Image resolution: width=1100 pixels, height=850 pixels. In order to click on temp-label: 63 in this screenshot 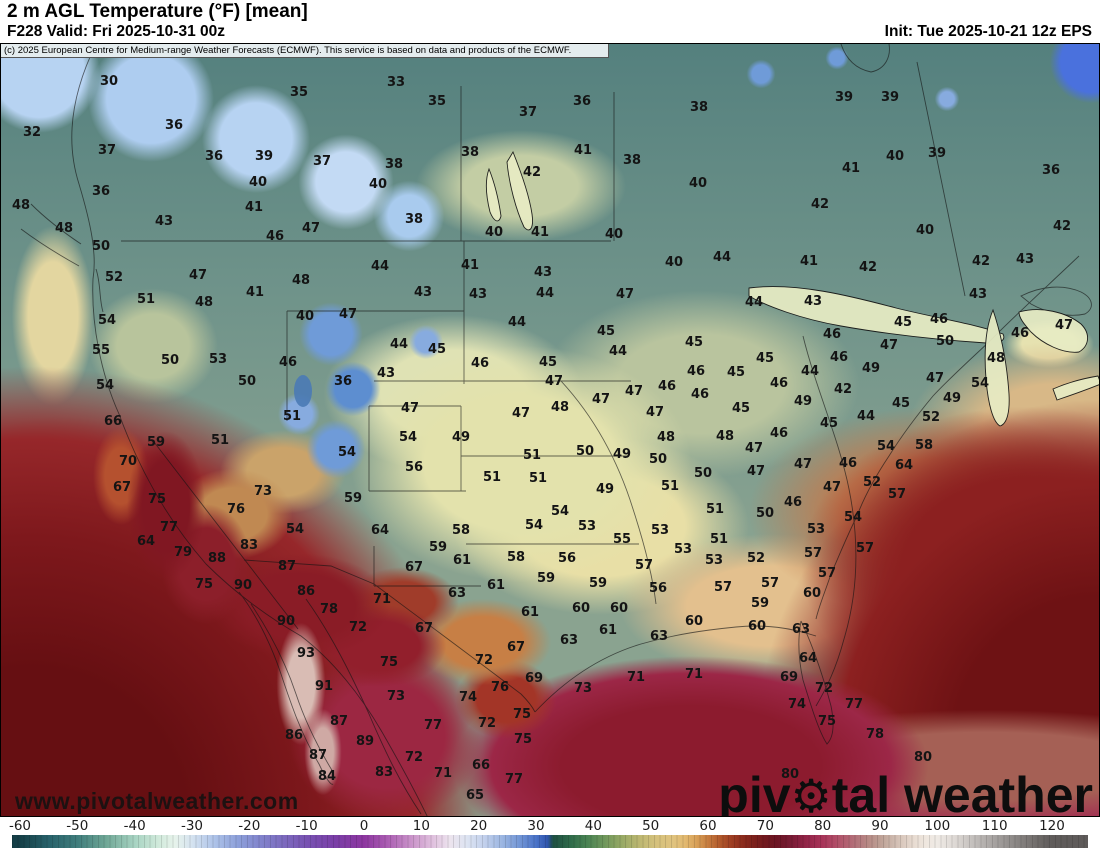, I will do `click(457, 593)`.